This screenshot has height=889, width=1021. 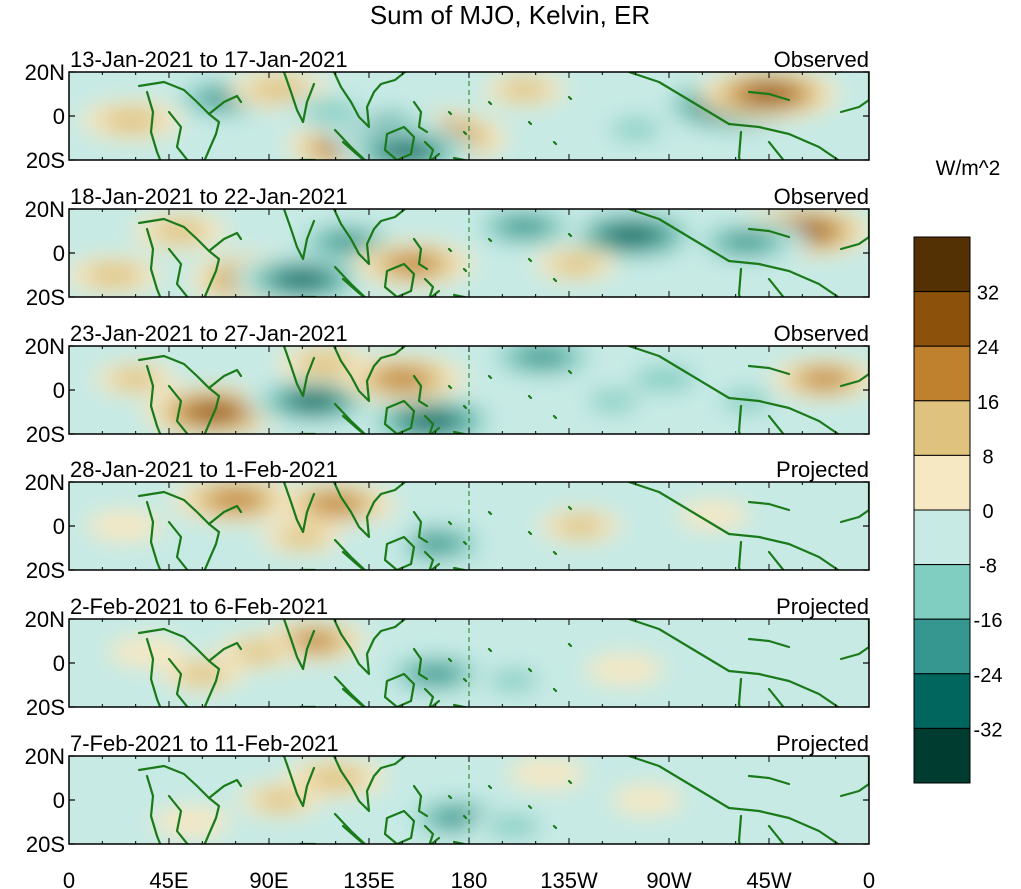 I want to click on lon-tick-label: 45W, so click(x=768, y=878).